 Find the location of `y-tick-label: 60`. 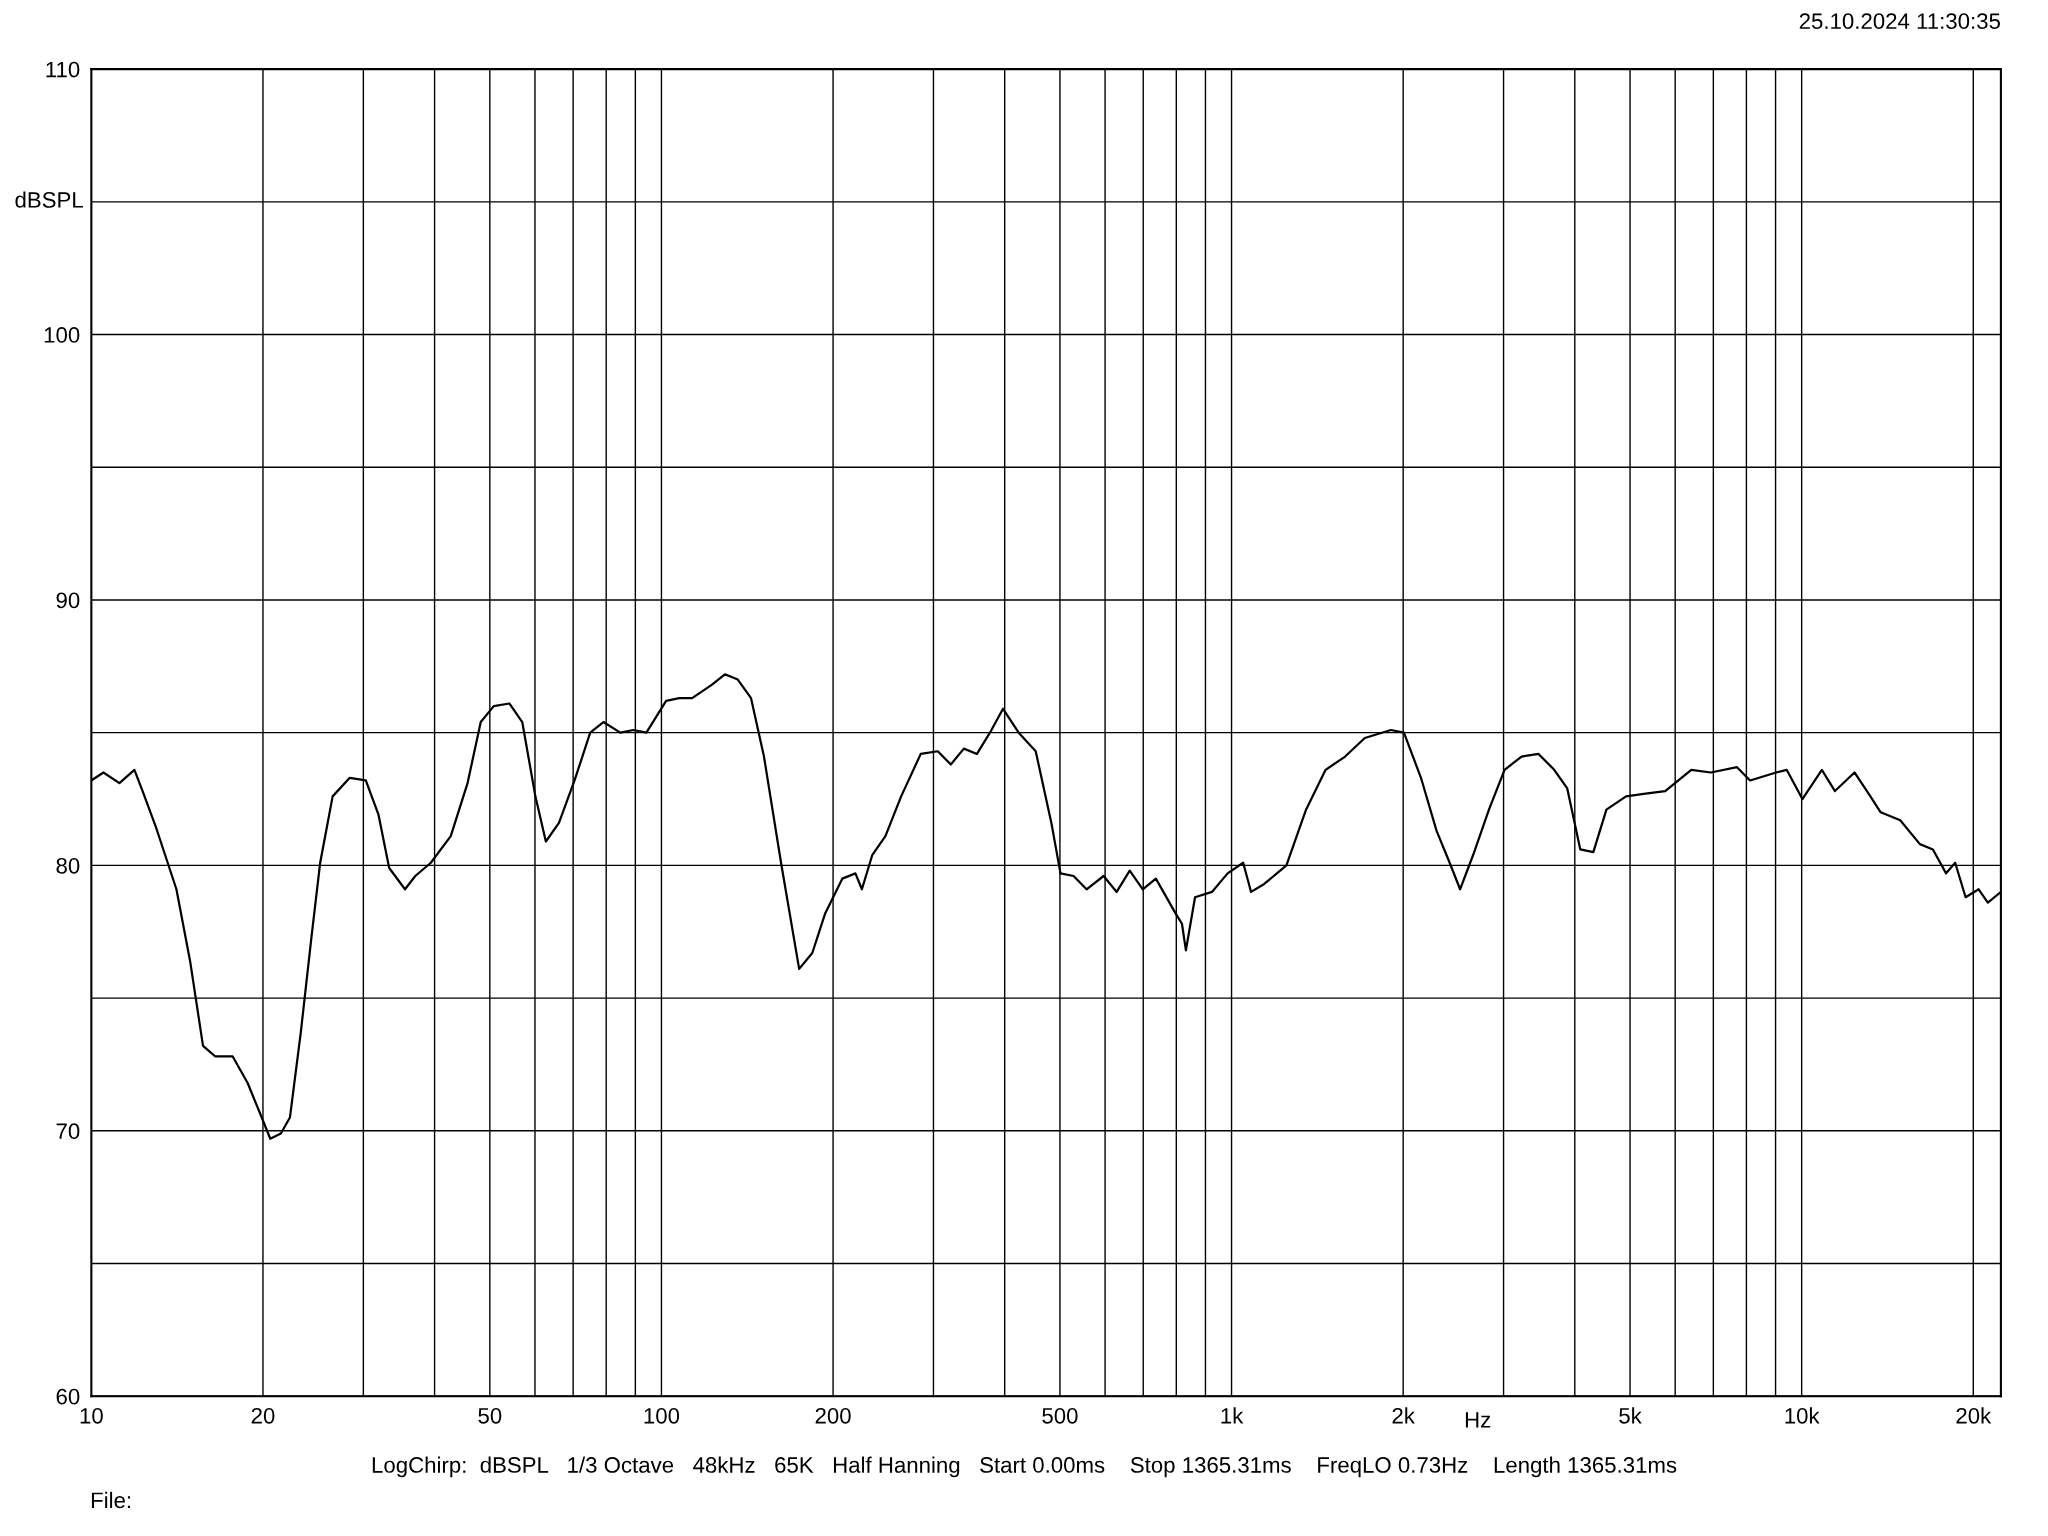

y-tick-label: 60 is located at coordinates (68, 1396).